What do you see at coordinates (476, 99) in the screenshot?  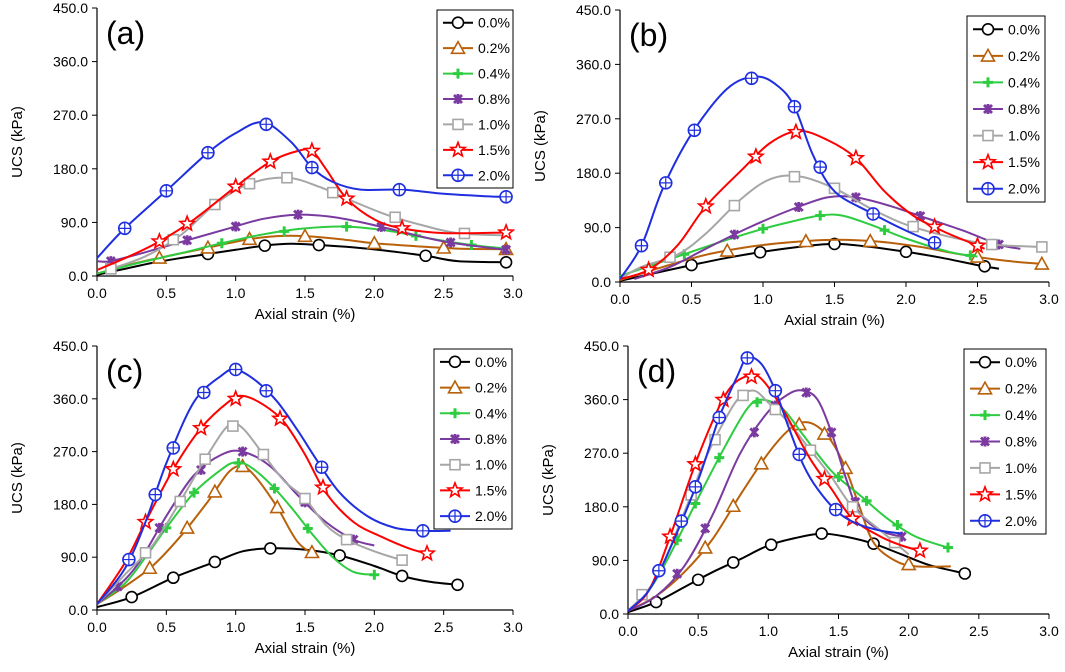 I see `legend-item: 0.8%` at bounding box center [476, 99].